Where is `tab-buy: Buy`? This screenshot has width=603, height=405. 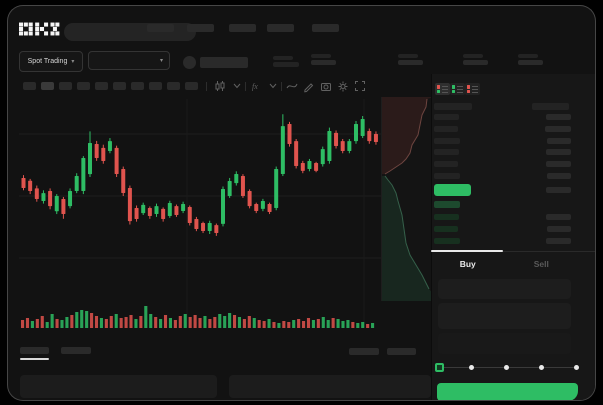
tab-buy: Buy is located at coordinates (467, 264).